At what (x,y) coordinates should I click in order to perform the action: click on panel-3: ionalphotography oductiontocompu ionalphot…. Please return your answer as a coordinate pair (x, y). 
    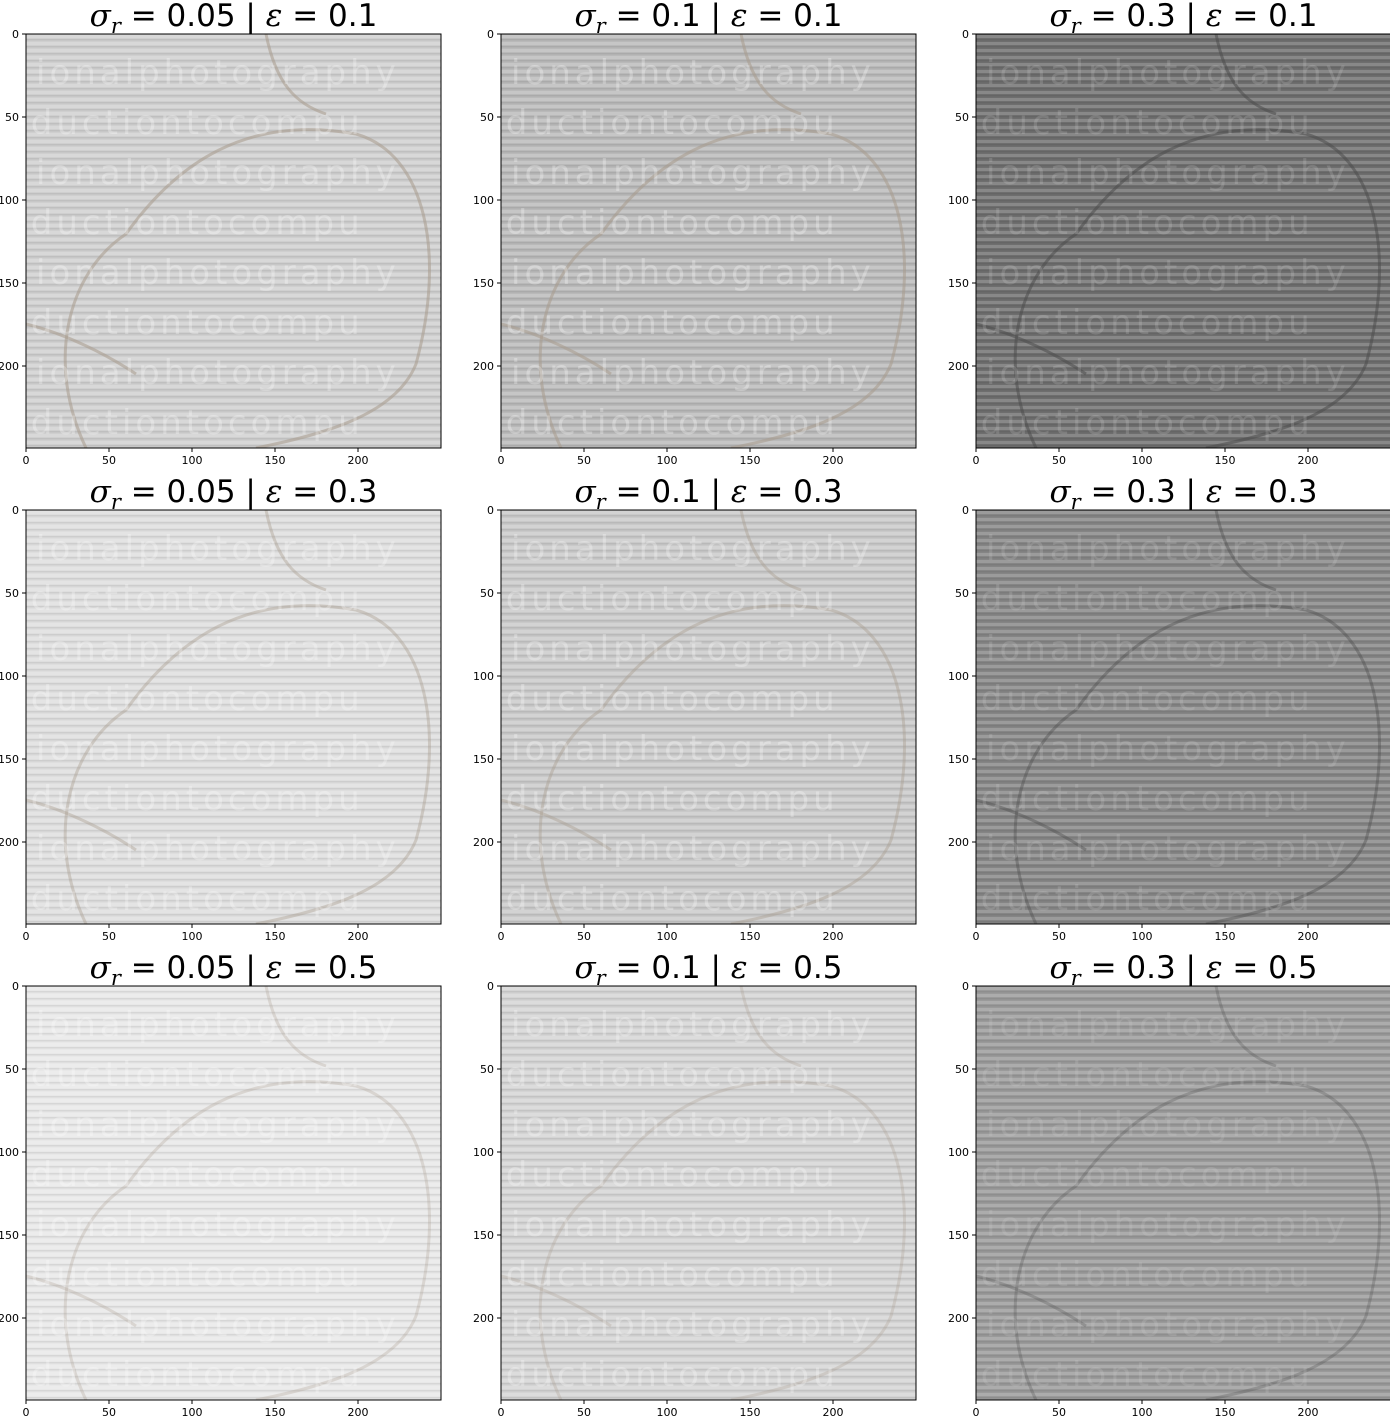
    Looking at the image, I should click on (1169, 233).